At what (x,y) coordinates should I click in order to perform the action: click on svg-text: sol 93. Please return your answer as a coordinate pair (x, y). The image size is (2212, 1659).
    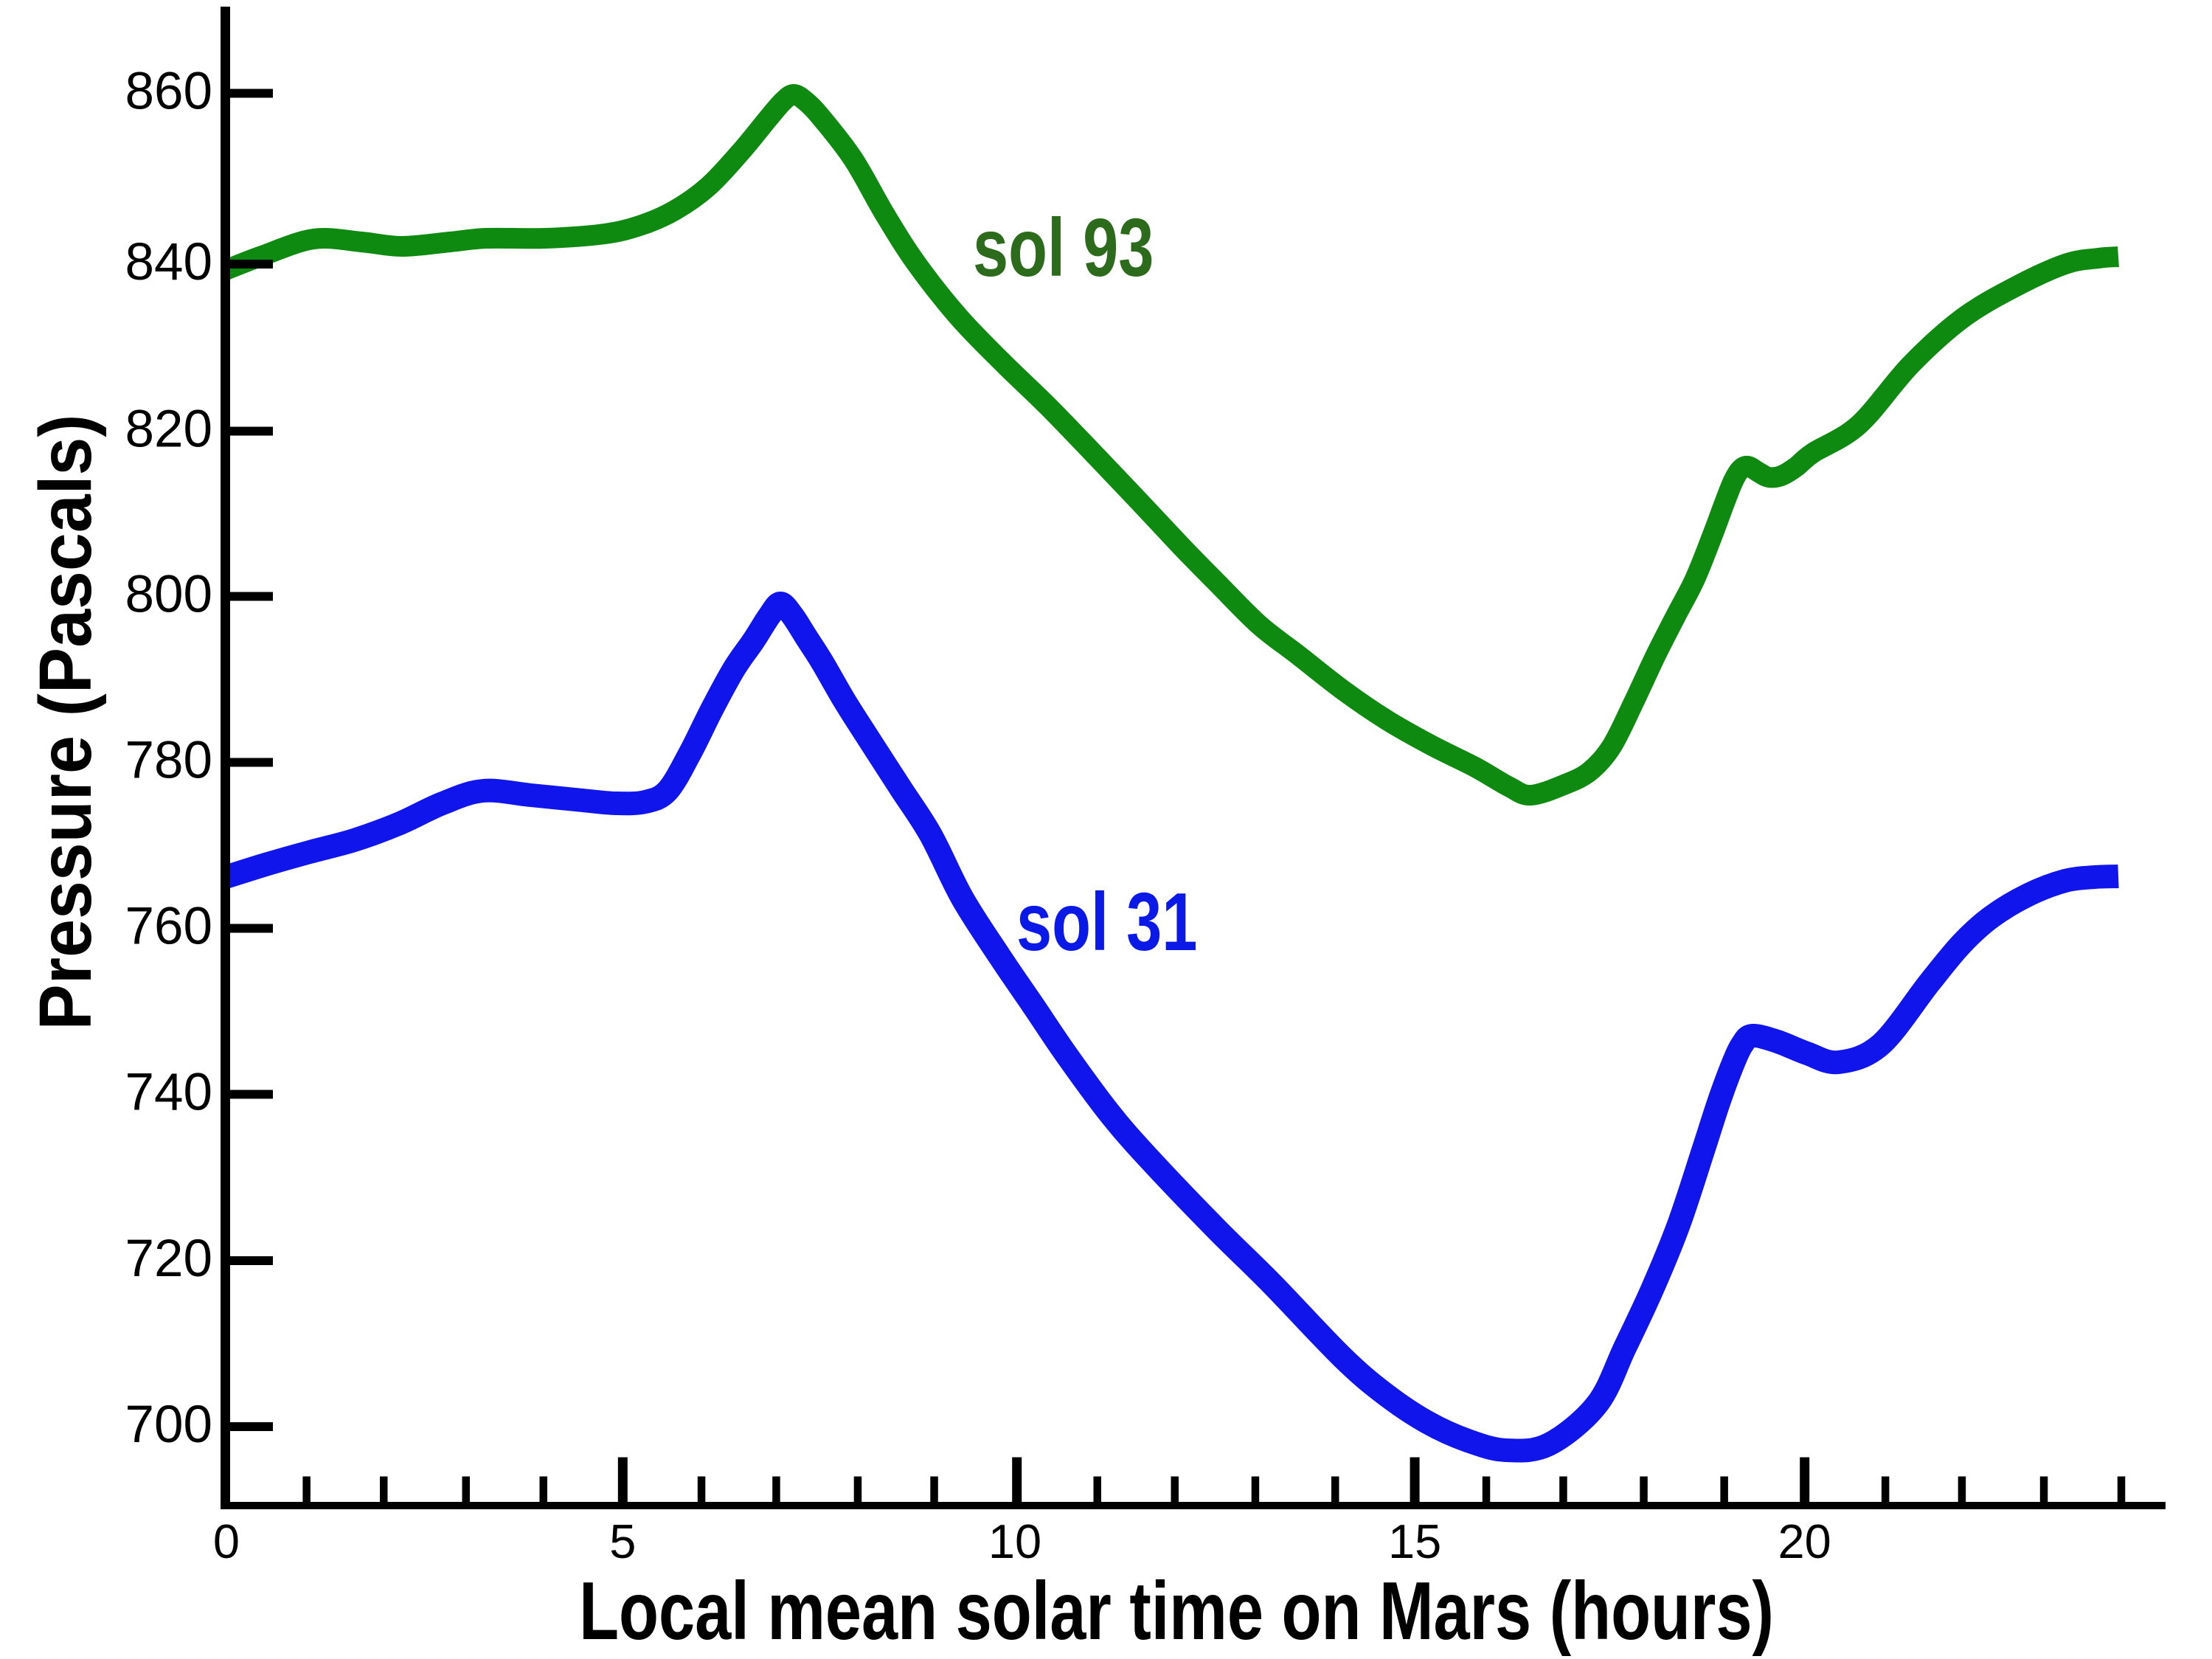
    Looking at the image, I should click on (1063, 249).